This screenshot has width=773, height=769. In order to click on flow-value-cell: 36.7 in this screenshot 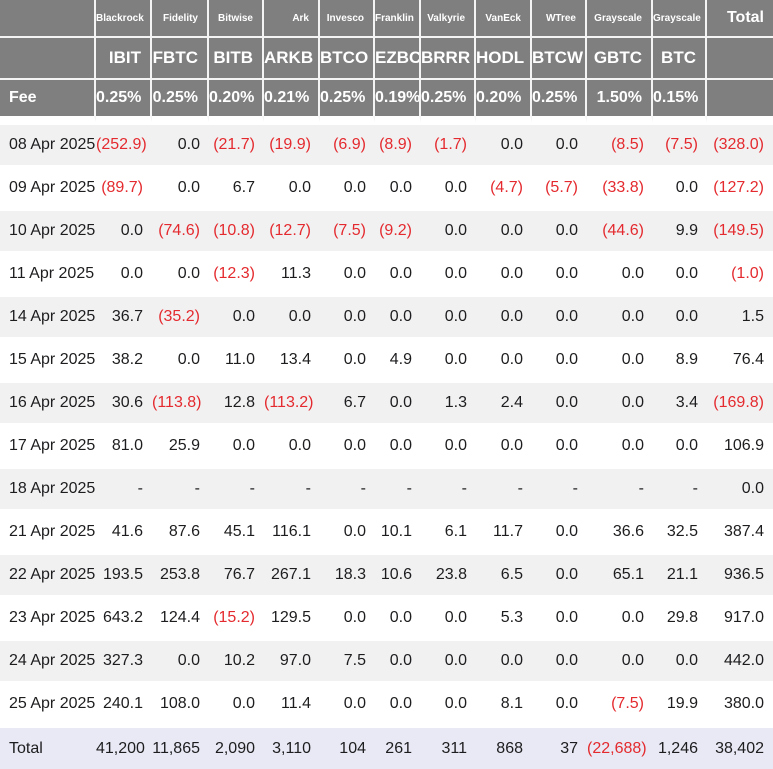, I will do `click(124, 317)`.